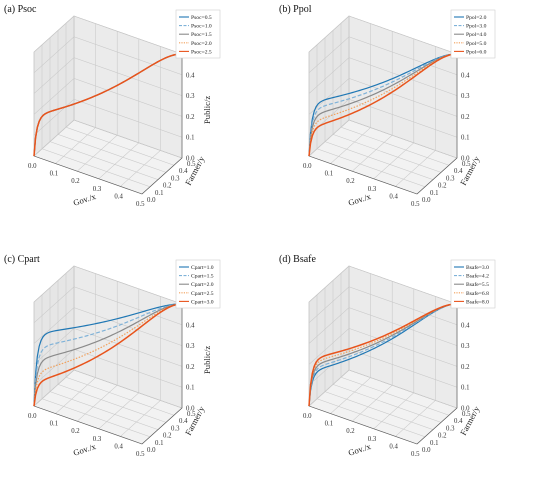 The height and width of the screenshot is (495, 550). What do you see at coordinates (198, 34) in the screenshot?
I see `legend: Psoc=0.5 Psoc=1.0 Psoc=1.5 Psoc=2.0 Psoc=2.5` at bounding box center [198, 34].